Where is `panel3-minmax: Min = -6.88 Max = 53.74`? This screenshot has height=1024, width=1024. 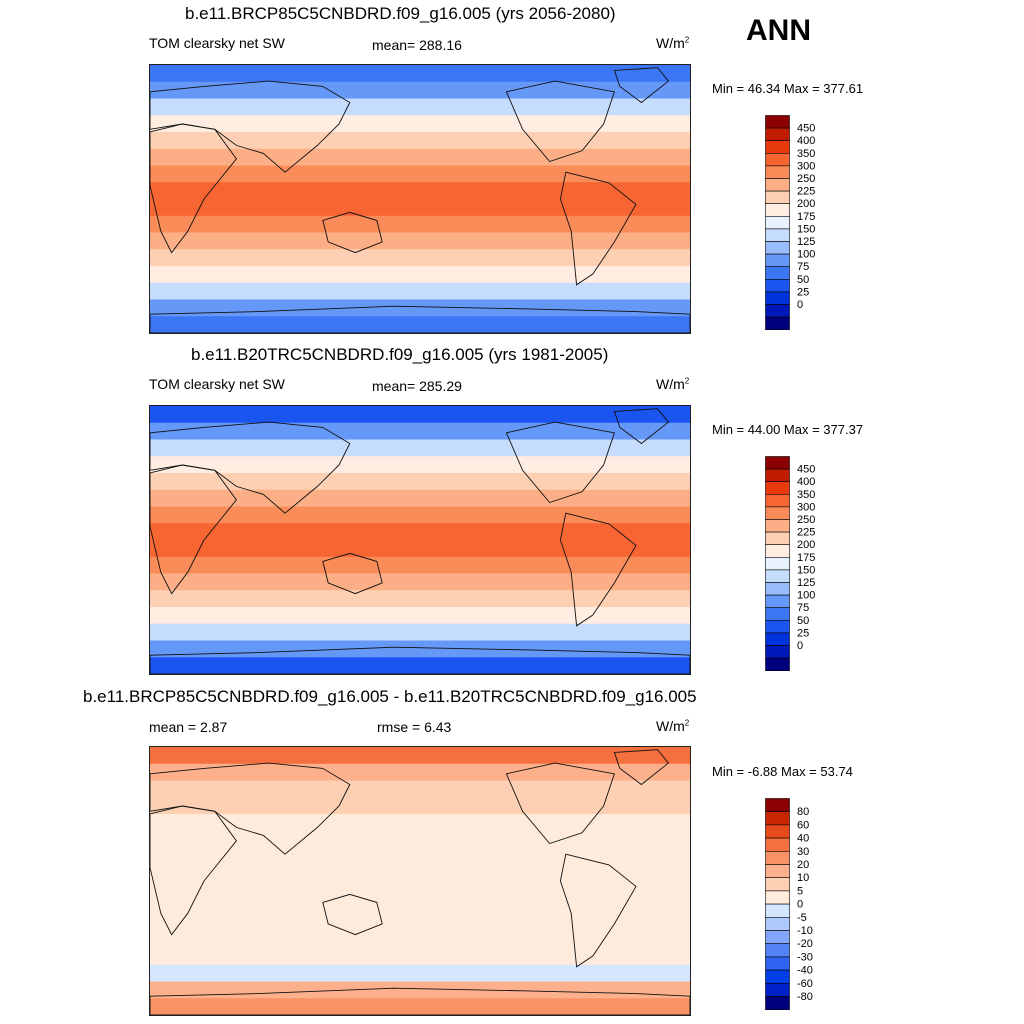
panel3-minmax: Min = -6.88 Max = 53.74 is located at coordinates (782, 771).